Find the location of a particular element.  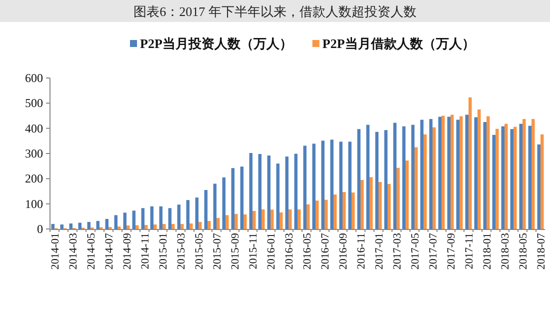

y-tick-label: 200 is located at coordinates (34, 179).